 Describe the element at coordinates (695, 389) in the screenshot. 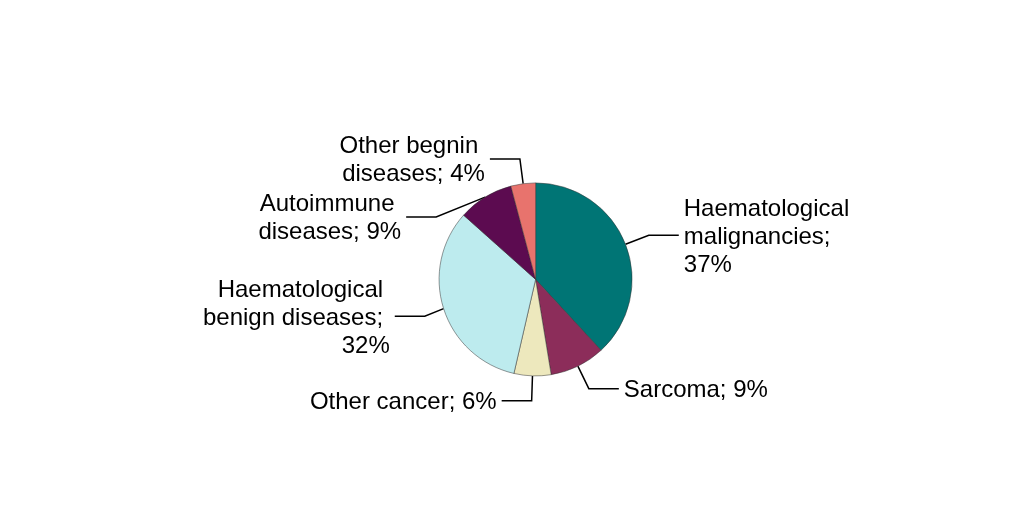

I see `slice-label: Sarcoma; 9%` at that location.